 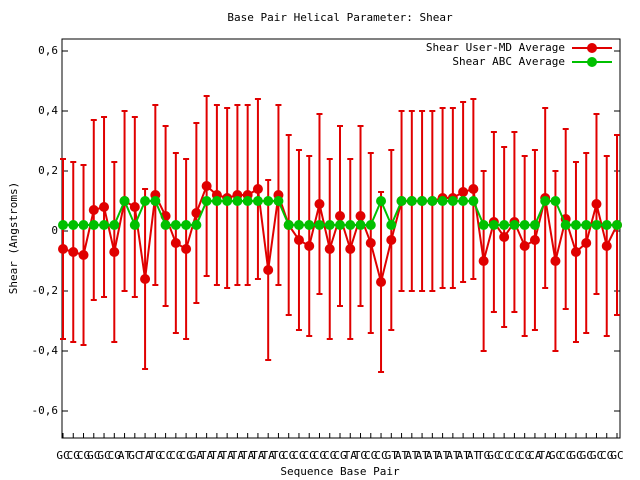 What do you see at coordinates (340, 471) in the screenshot?
I see `x-axis-label: Sequence Base Pair` at bounding box center [340, 471].